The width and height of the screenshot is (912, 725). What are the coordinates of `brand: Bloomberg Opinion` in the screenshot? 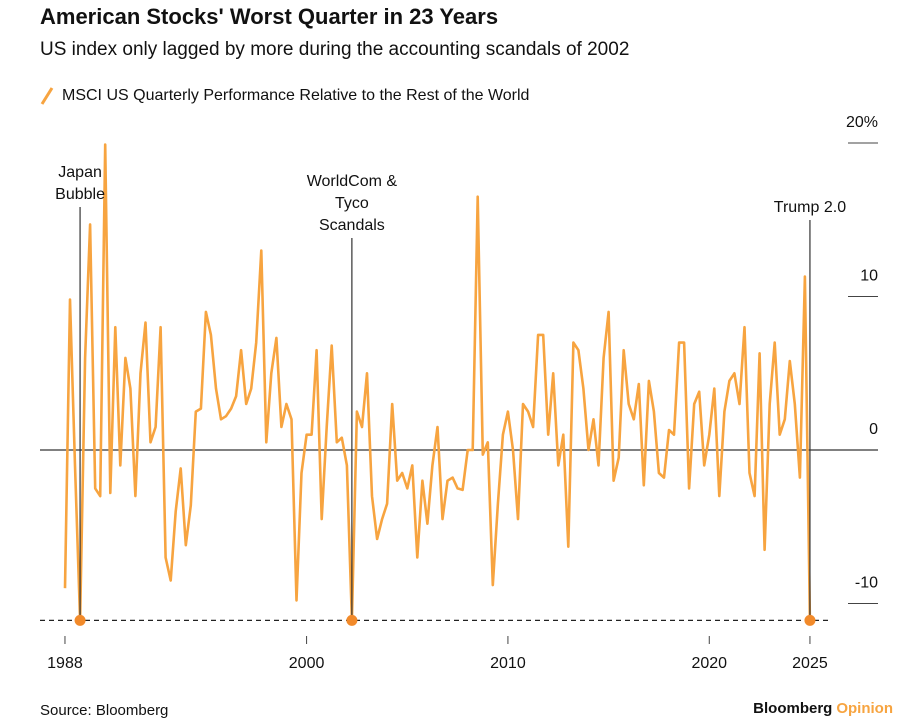 It's located at (823, 708).